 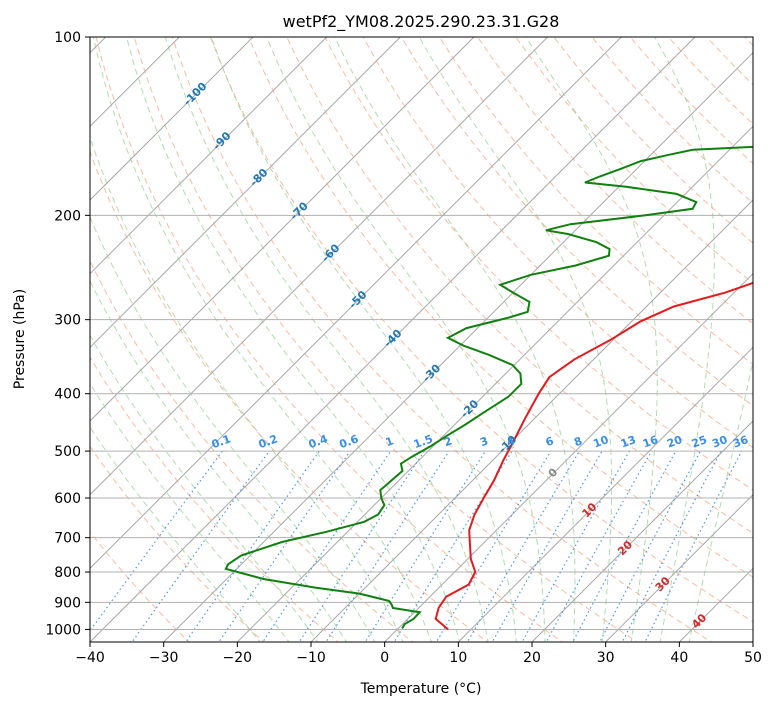 I want to click on y-tick-label: 100, so click(x=67, y=38).